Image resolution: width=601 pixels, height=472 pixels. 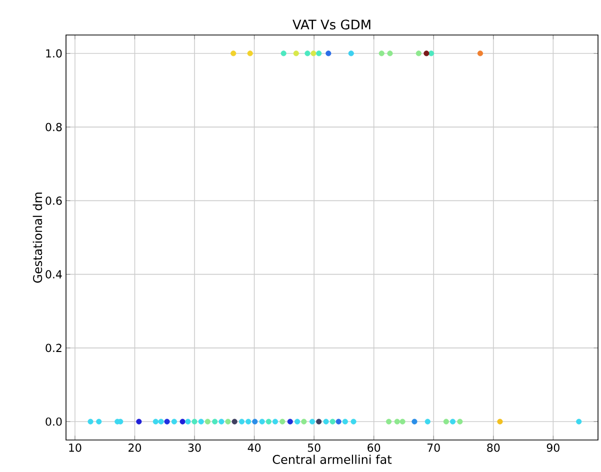 What do you see at coordinates (37, 237) in the screenshot?
I see `y-axis-title: Gestational dm` at bounding box center [37, 237].